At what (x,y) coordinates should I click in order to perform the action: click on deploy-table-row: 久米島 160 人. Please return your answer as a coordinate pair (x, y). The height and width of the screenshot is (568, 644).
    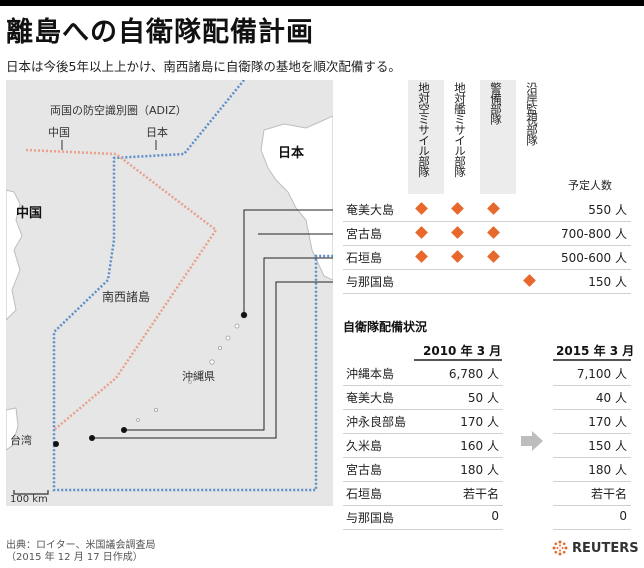
    Looking at the image, I should click on (423, 445).